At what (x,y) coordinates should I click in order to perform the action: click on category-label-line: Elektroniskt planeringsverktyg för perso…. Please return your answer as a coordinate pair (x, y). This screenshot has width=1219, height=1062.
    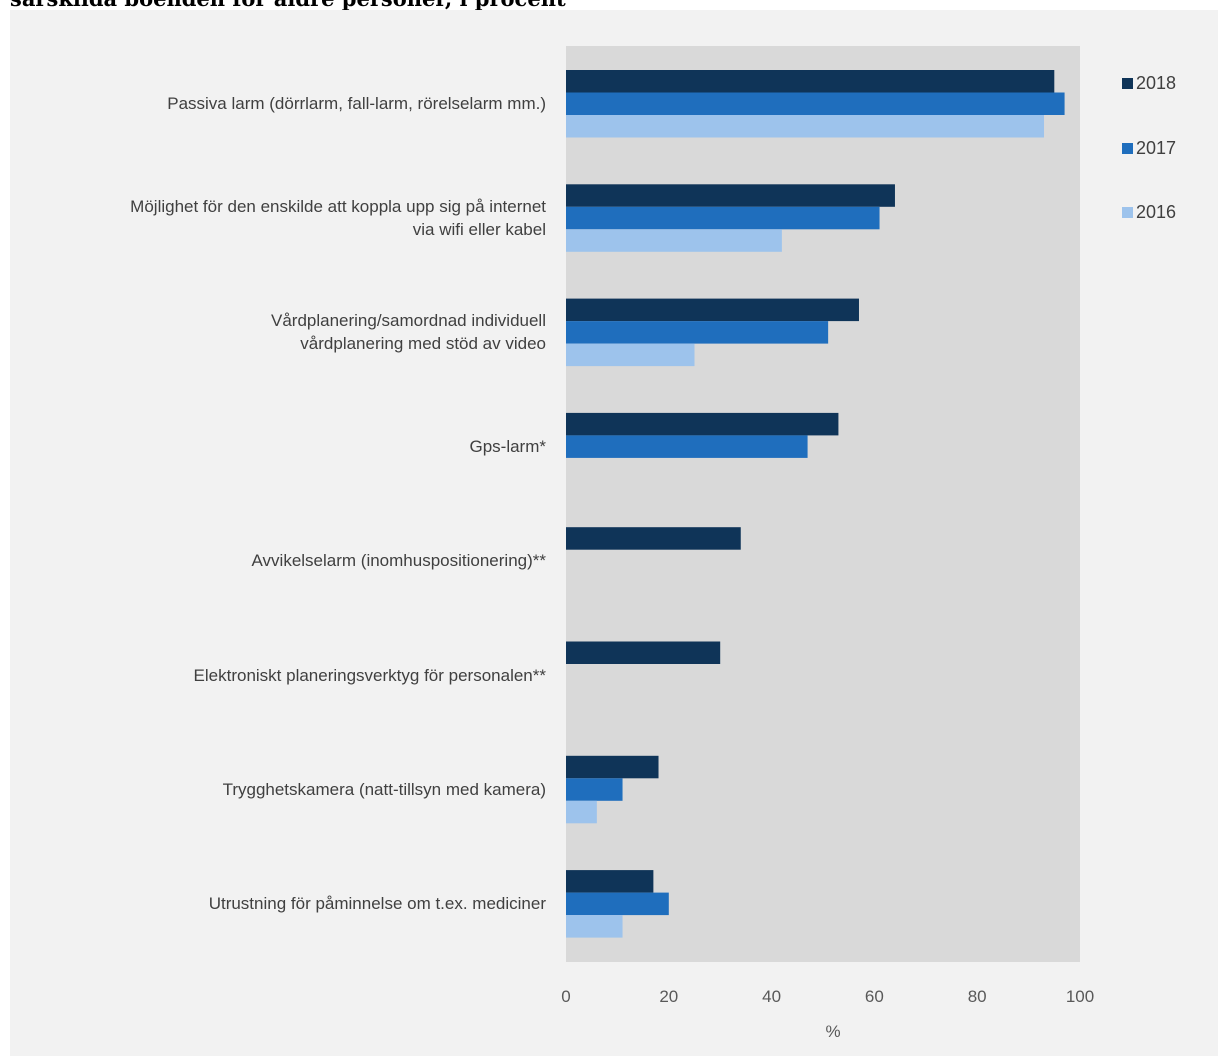
    Looking at the image, I should click on (369, 675).